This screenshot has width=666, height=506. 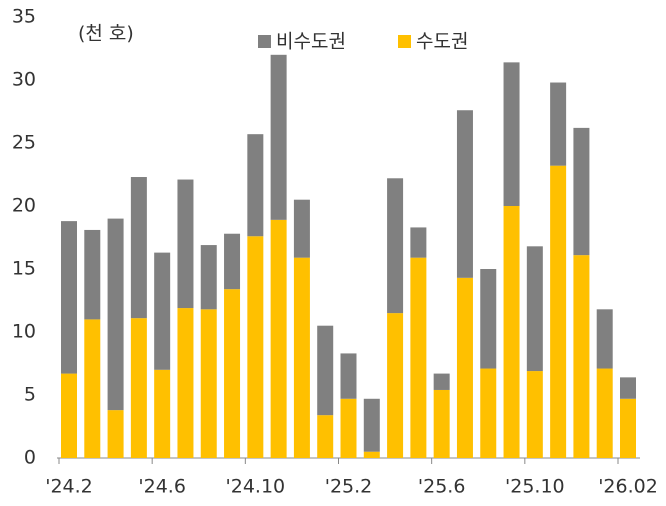 What do you see at coordinates (24, 332) in the screenshot?
I see `y-tick-label: 10` at bounding box center [24, 332].